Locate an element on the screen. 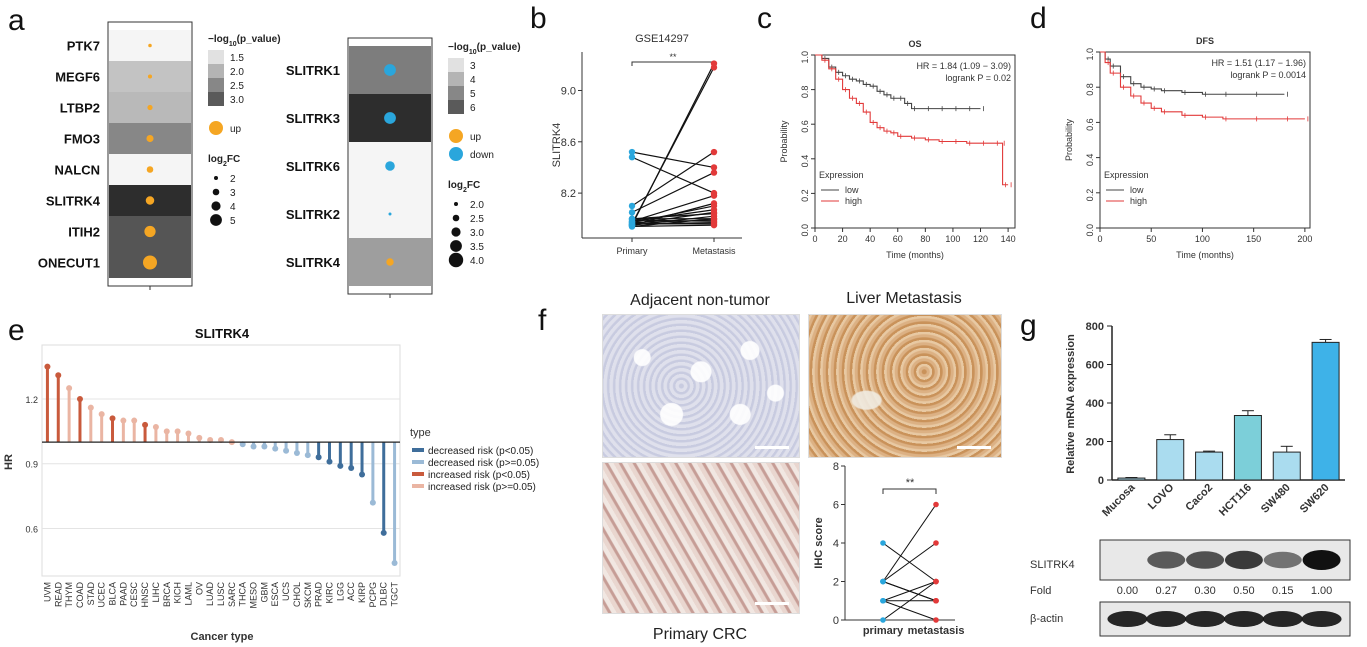 Image resolution: width=1367 pixels, height=647 pixels. x-tick-label: KICH is located at coordinates (178, 593).